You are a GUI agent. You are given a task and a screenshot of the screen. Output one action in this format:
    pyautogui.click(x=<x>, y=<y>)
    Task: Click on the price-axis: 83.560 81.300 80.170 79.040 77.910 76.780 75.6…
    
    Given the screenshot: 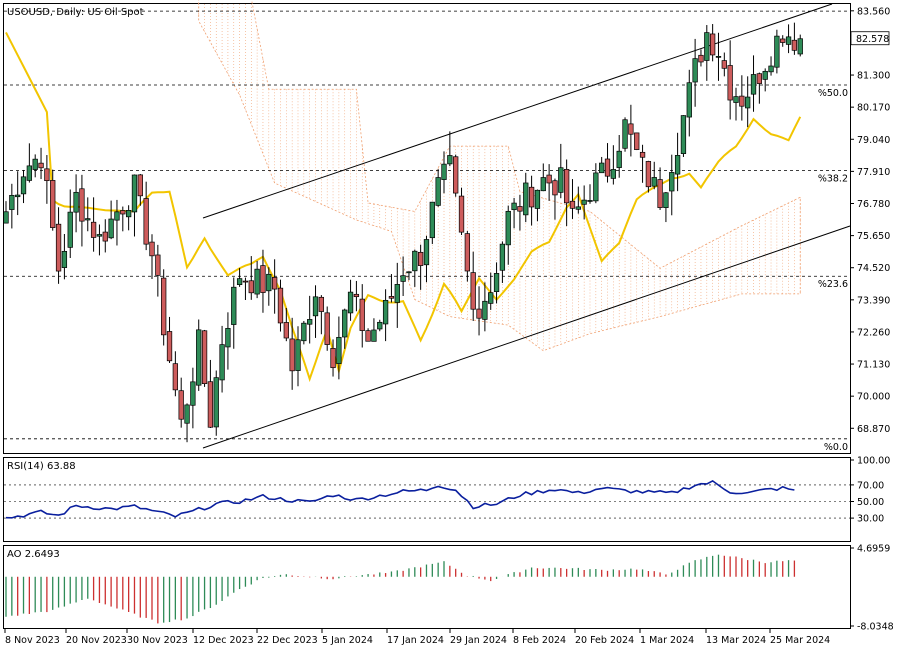 What is the action you would take?
    pyautogui.click(x=870, y=220)
    